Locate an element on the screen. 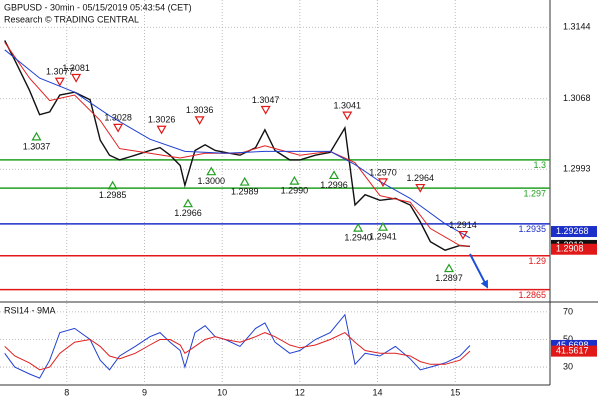  pivot-label: 1.2897 is located at coordinates (449, 278).